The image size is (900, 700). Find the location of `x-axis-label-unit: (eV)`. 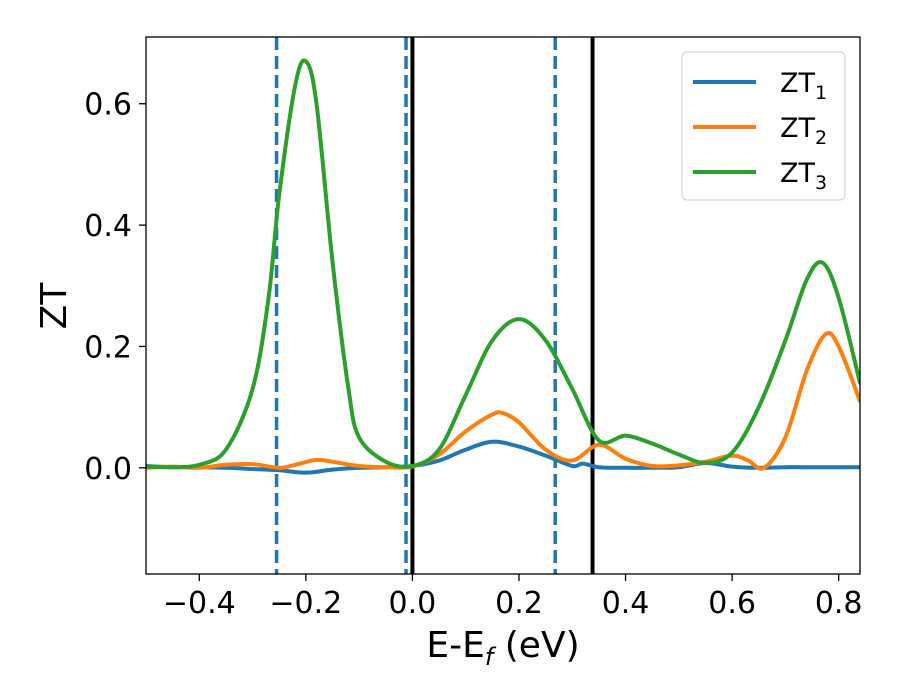

x-axis-label-unit: (eV) is located at coordinates (536, 645).